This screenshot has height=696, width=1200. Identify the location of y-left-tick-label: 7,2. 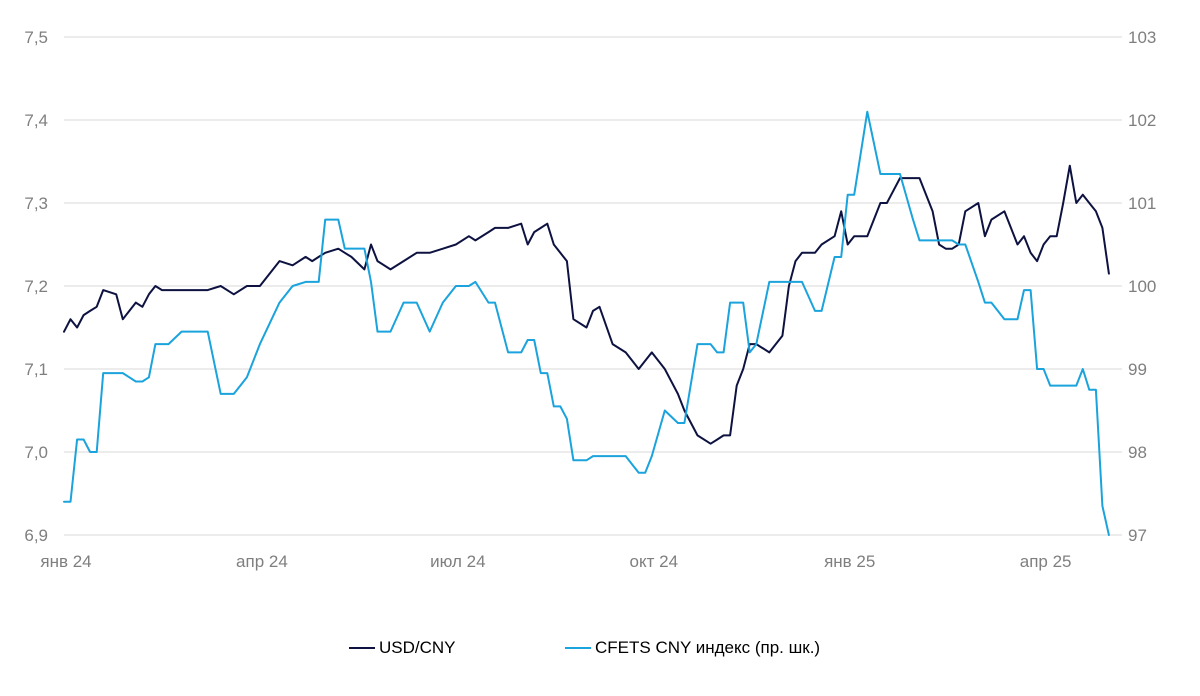
(36, 286).